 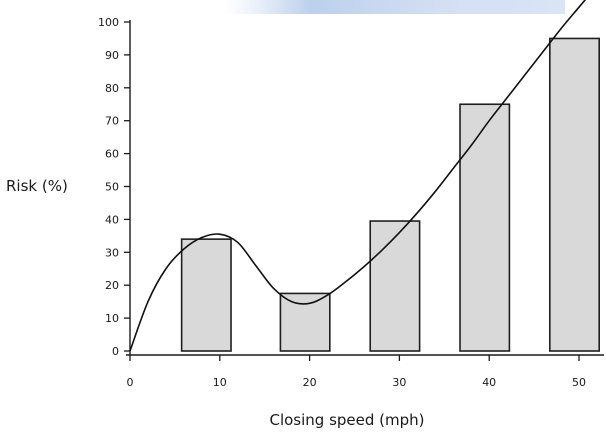 What do you see at coordinates (112, 55) in the screenshot?
I see `y-tick-label: 90` at bounding box center [112, 55].